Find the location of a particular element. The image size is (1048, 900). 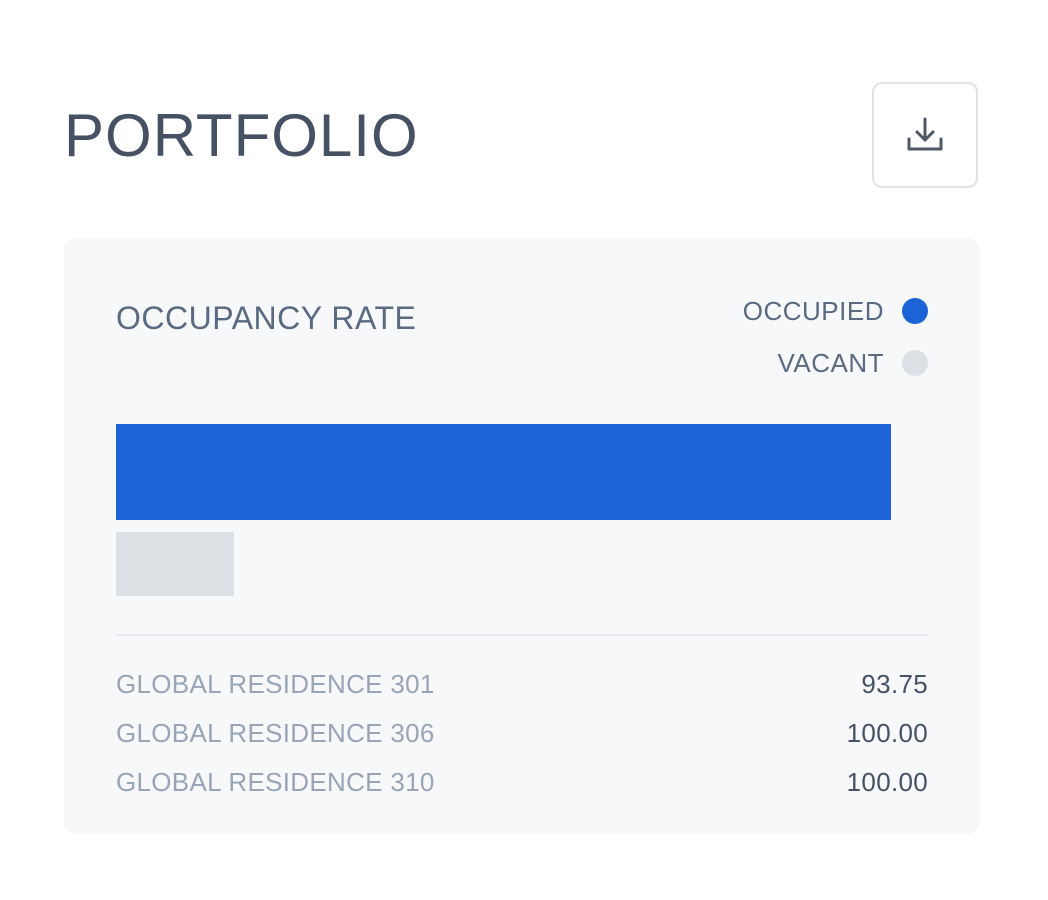

divider is located at coordinates (522, 635).